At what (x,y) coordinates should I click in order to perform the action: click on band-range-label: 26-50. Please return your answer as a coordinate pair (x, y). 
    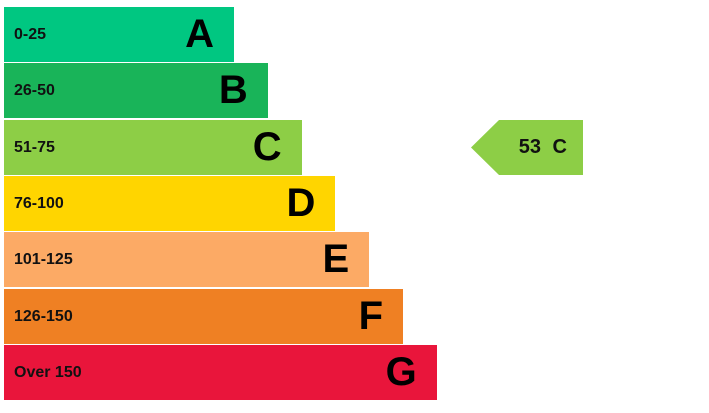
    Looking at the image, I should click on (34, 91).